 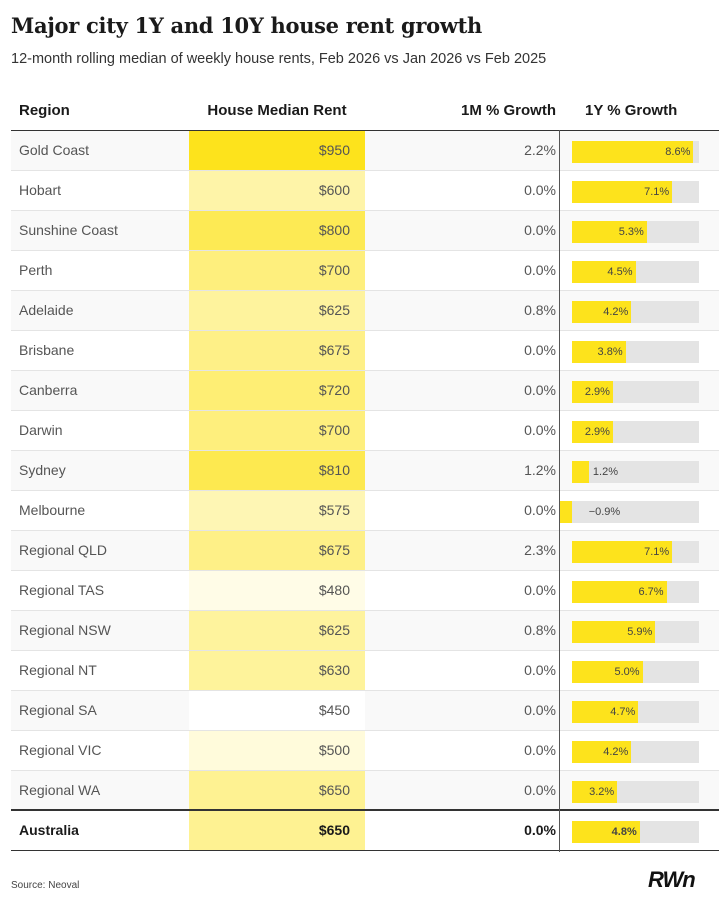 I want to click on table-row: Regional NSW $625 0.8% 5.9%, so click(x=365, y=630).